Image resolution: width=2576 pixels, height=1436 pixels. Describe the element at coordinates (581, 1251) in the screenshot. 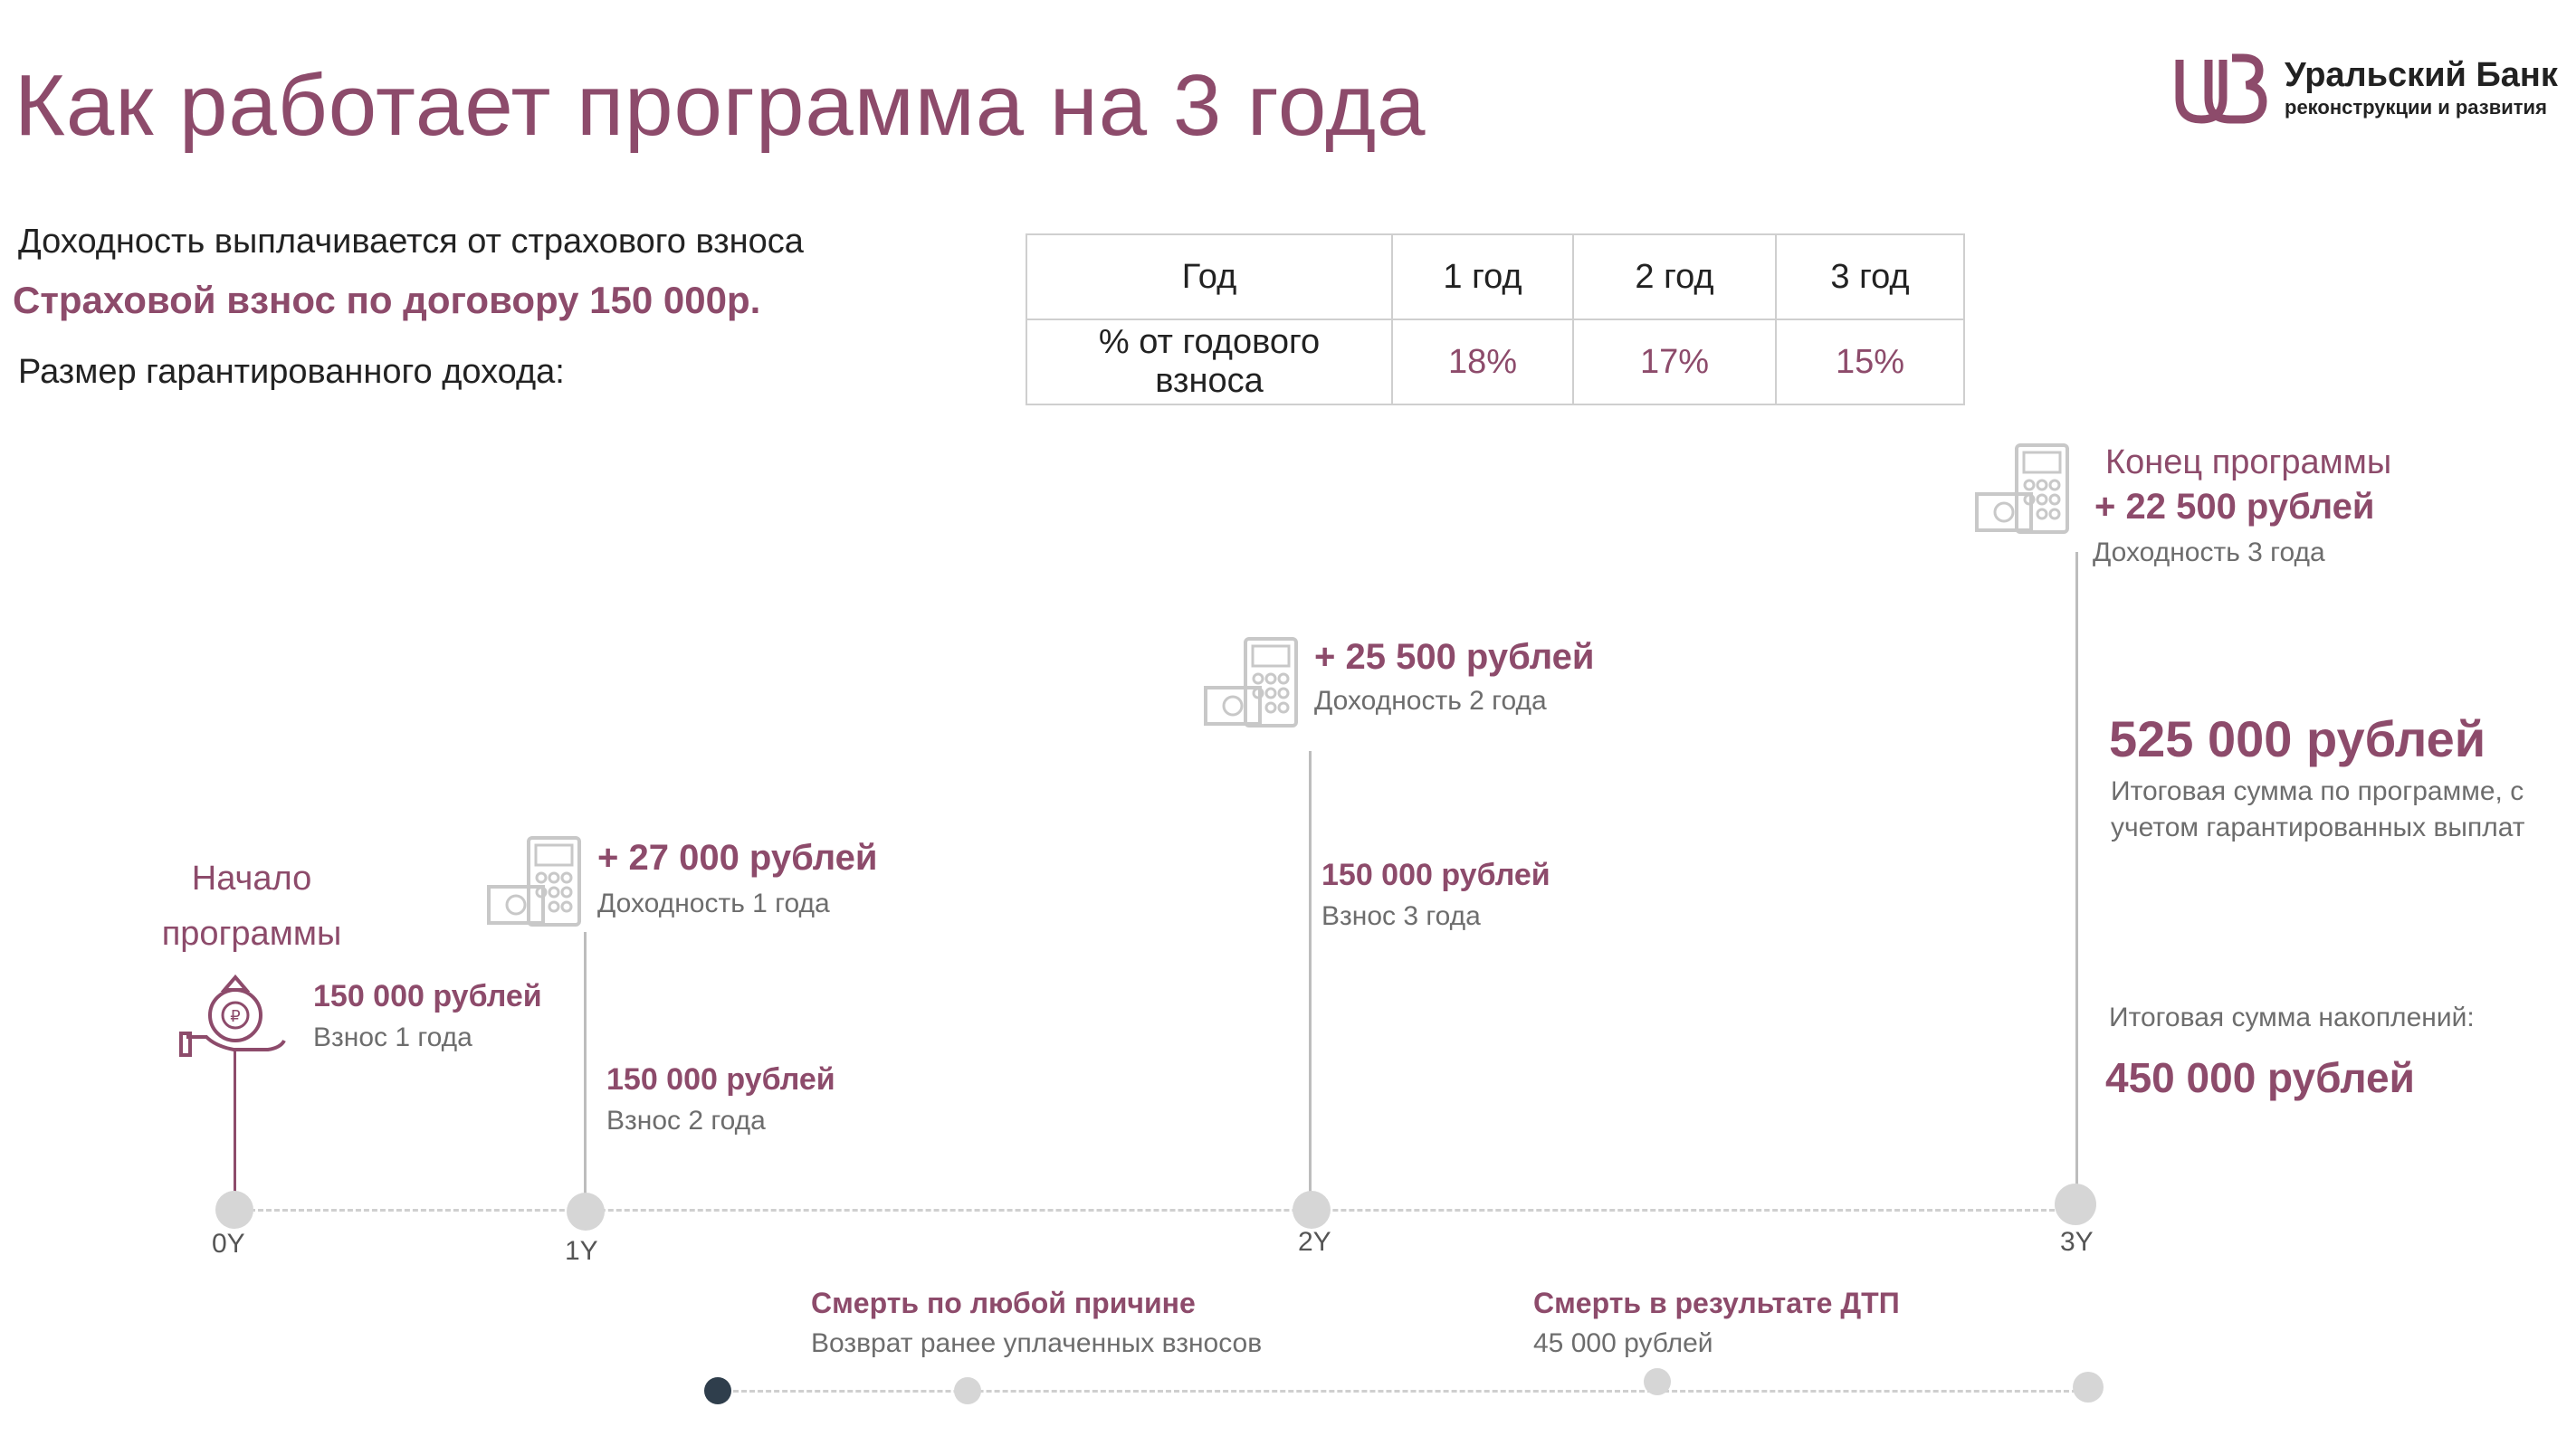

I see `tick-1y: 1Y` at that location.